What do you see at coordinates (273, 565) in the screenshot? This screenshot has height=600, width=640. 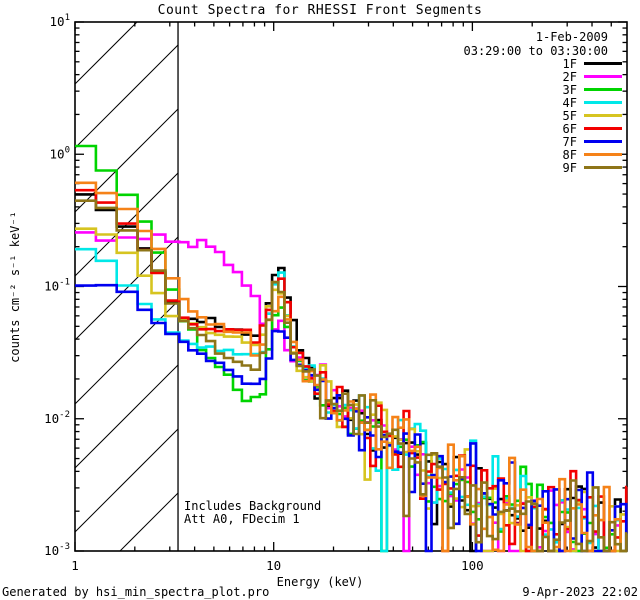 I see `x-tick-label: 10` at bounding box center [273, 565].